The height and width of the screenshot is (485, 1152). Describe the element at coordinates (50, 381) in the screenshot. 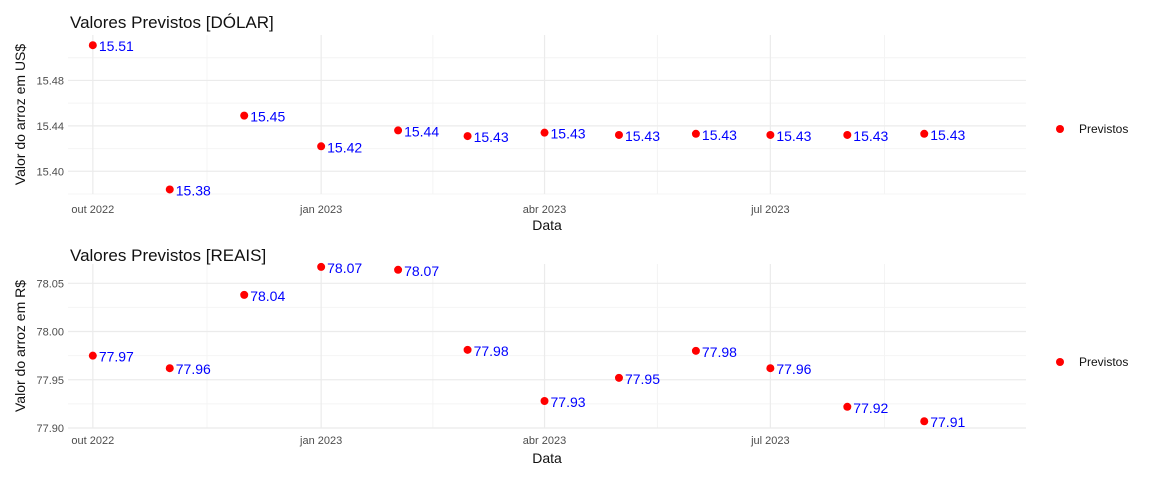

I see `y-tick-label: 77.95` at that location.